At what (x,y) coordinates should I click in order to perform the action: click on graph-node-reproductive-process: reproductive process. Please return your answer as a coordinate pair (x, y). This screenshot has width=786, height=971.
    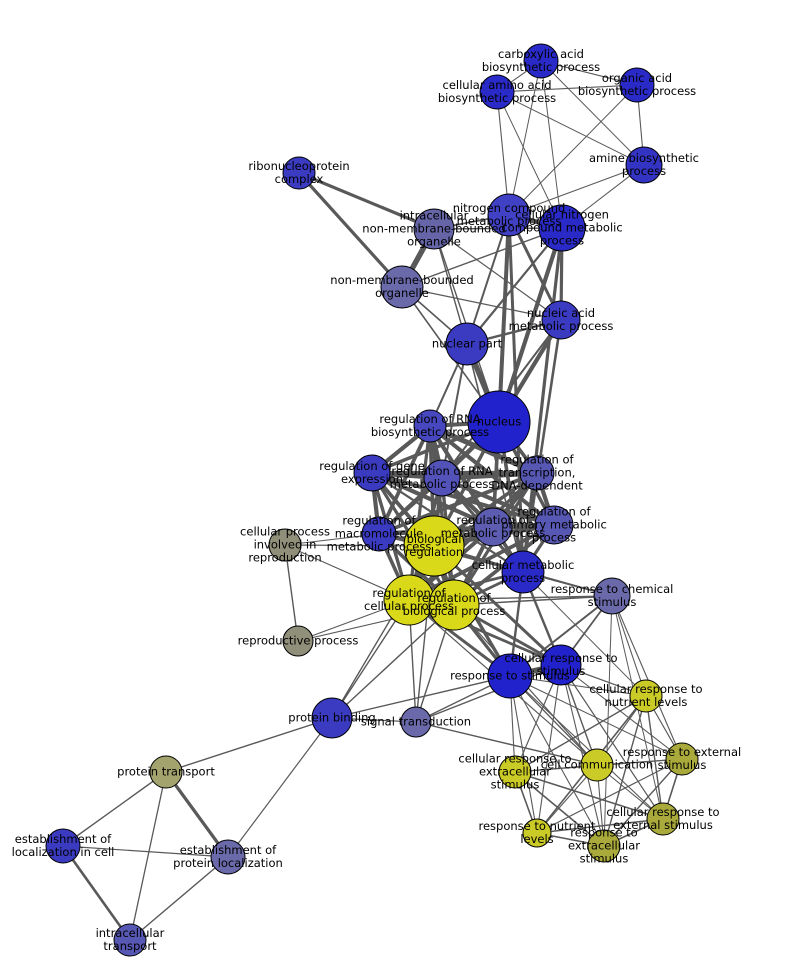
    Looking at the image, I should click on (298, 641).